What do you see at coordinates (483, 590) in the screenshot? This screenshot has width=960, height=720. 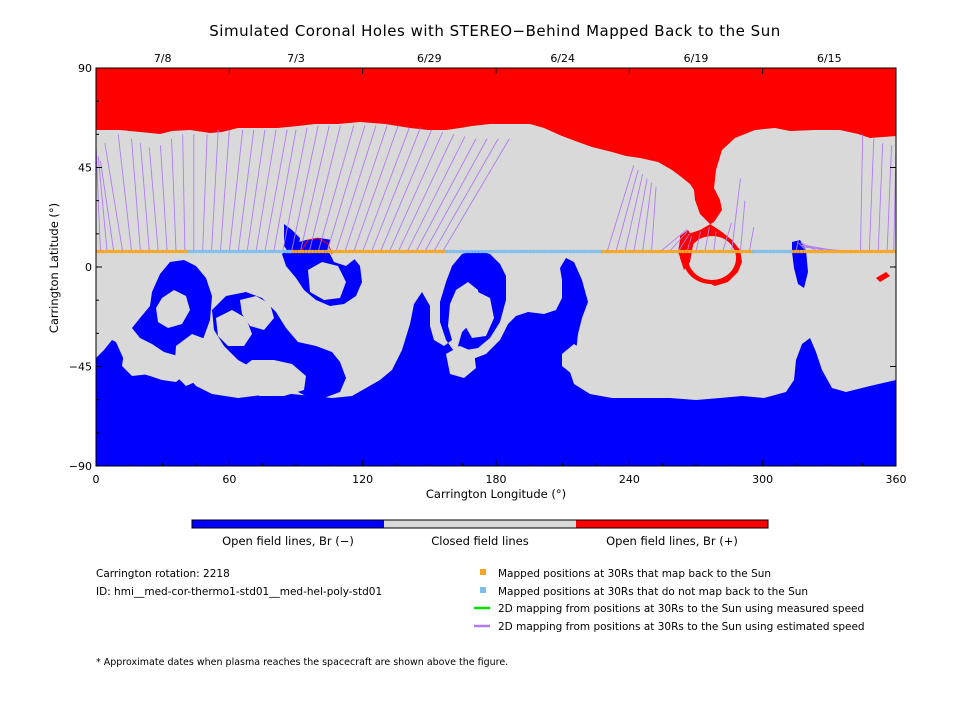 I see `legend-marker-unmapped` at bounding box center [483, 590].